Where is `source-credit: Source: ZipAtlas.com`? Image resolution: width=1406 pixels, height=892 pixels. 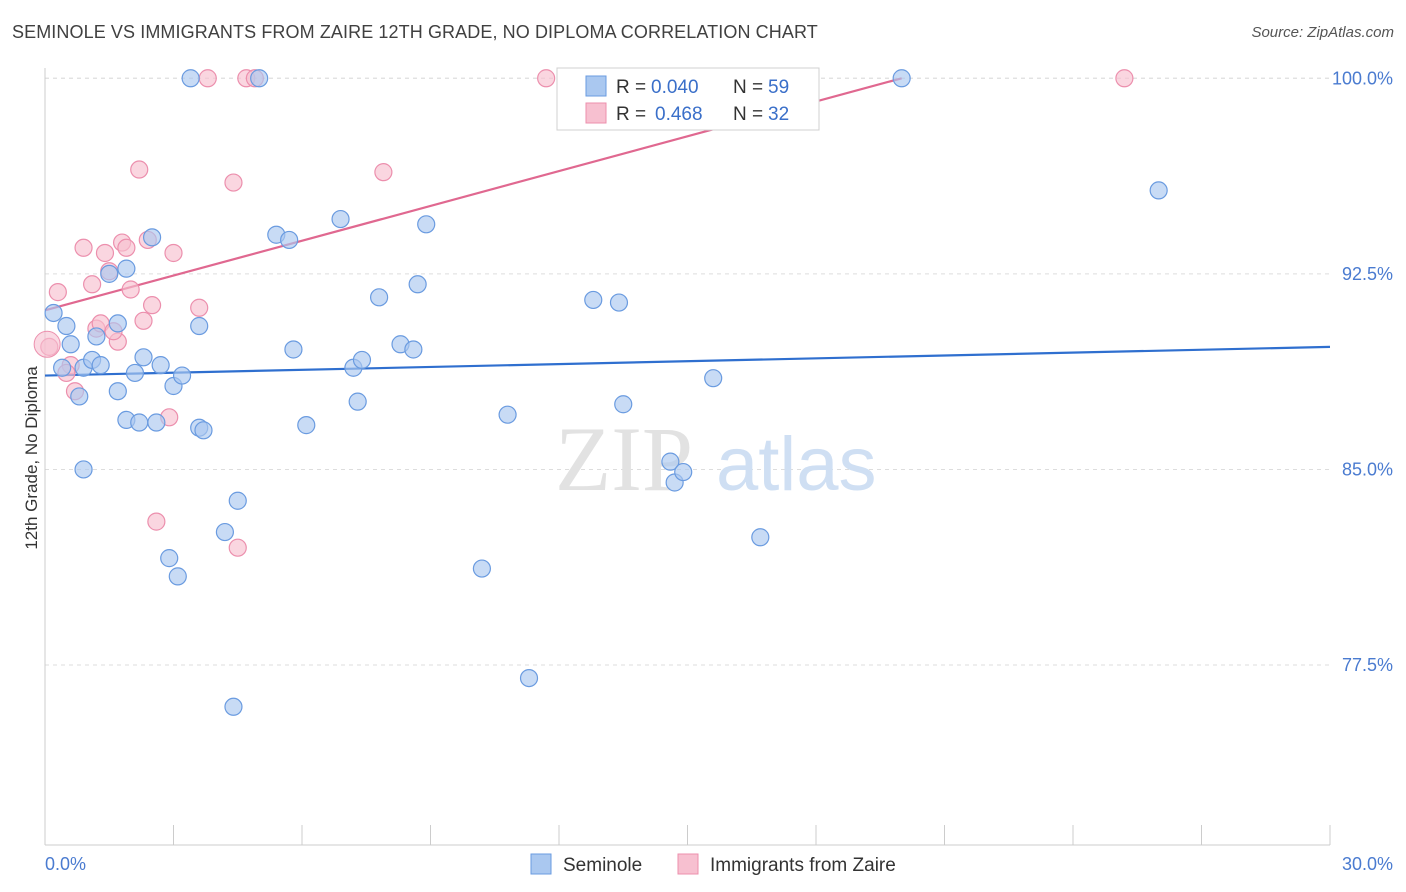 source-credit: Source: ZipAtlas.com is located at coordinates (1322, 32).